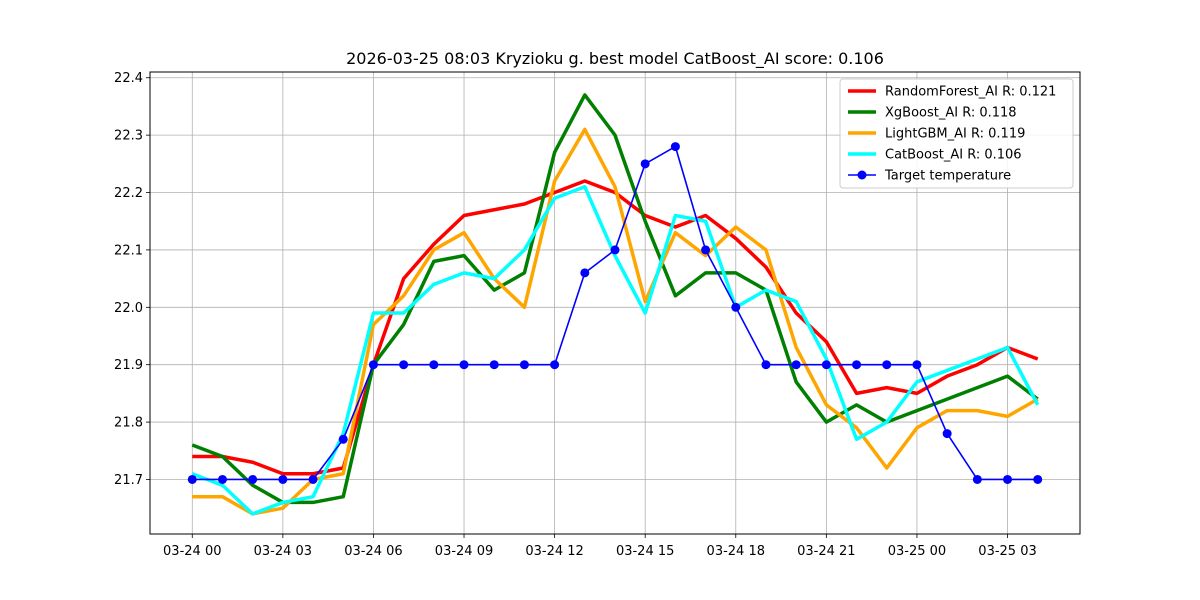 The height and width of the screenshot is (600, 1200). What do you see at coordinates (128, 250) in the screenshot?
I see `y-tick-label: 22.1` at bounding box center [128, 250].